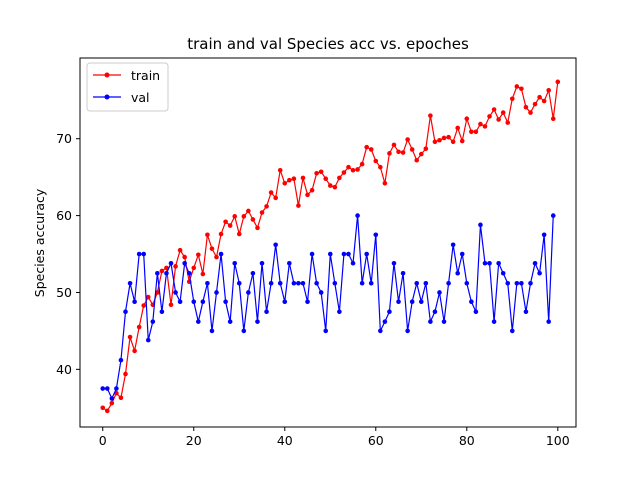  I want to click on x-tick-label: 0, so click(103, 440).